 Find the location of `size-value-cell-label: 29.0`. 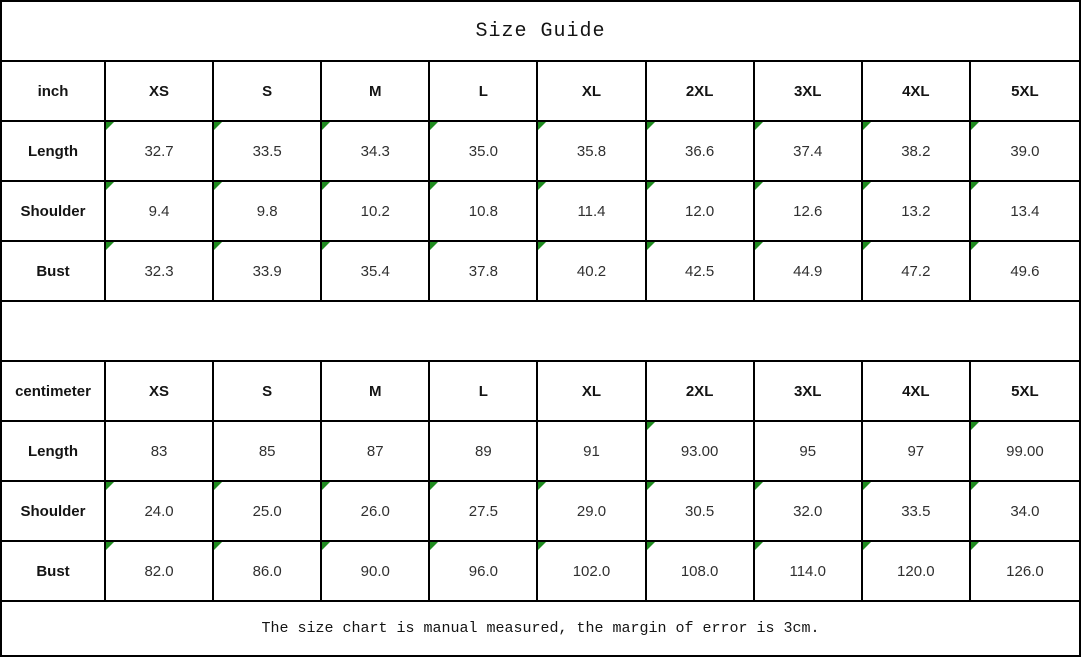

size-value-cell-label: 29.0 is located at coordinates (591, 511).